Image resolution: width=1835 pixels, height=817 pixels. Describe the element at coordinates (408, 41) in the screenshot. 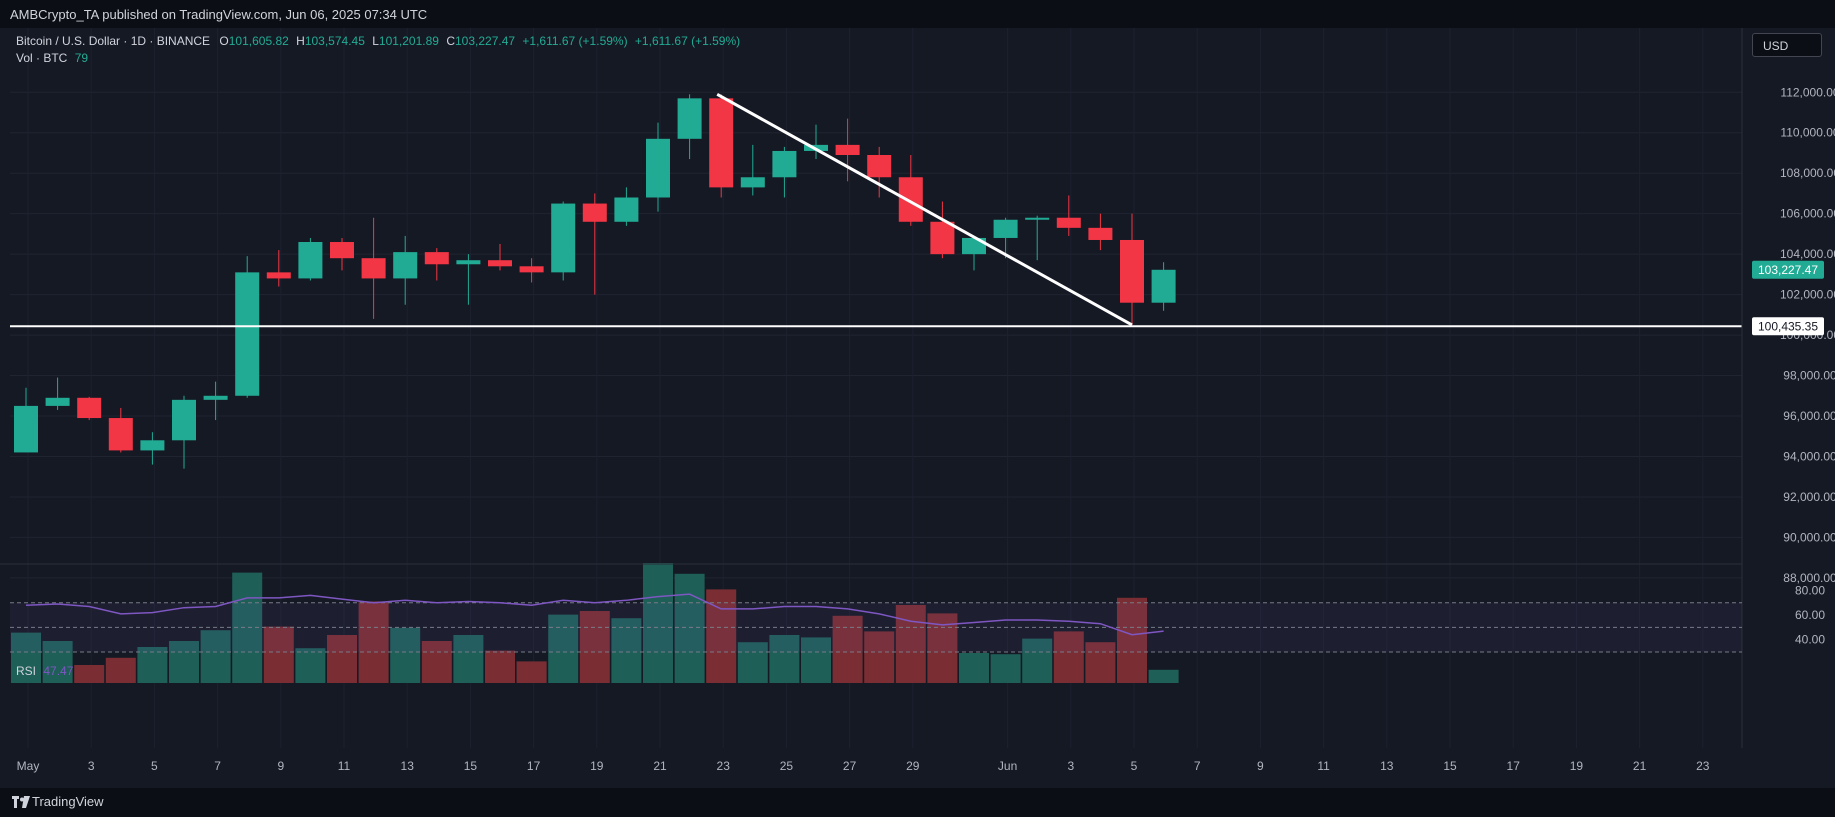

I see `low-value: 101,201.89` at that location.